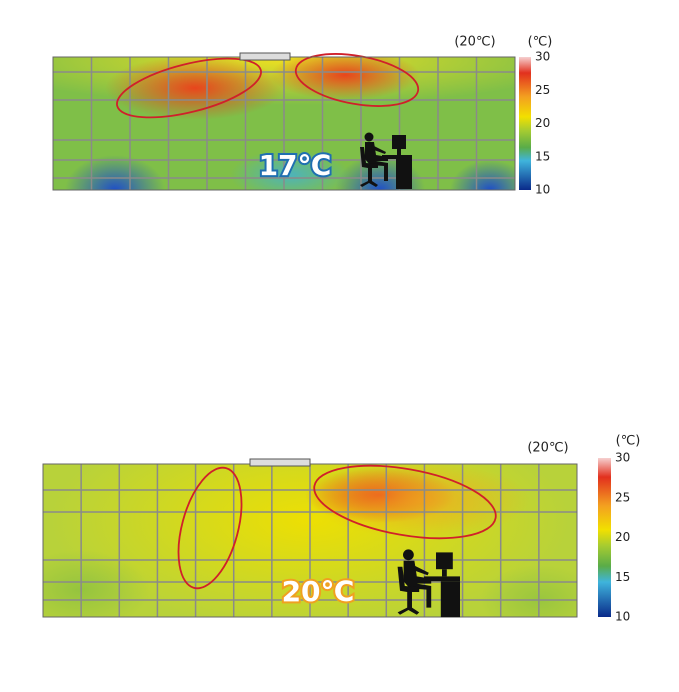  Describe the element at coordinates (318, 591) in the screenshot. I see `room-temperature: 20℃` at that location.